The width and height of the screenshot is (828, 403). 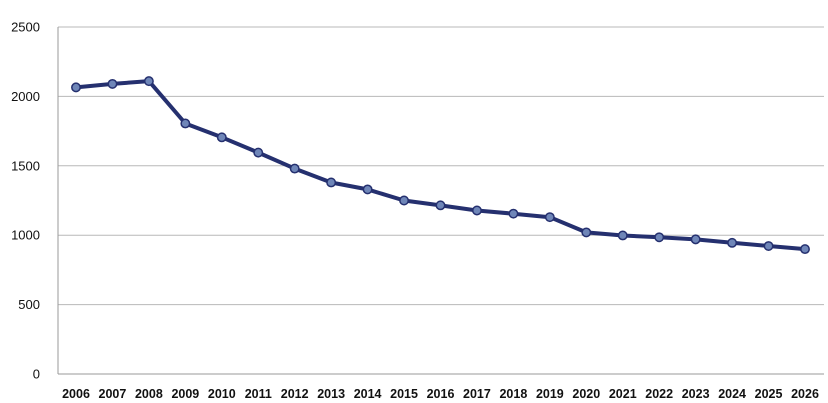 I want to click on data-point-2025, so click(x=768, y=246).